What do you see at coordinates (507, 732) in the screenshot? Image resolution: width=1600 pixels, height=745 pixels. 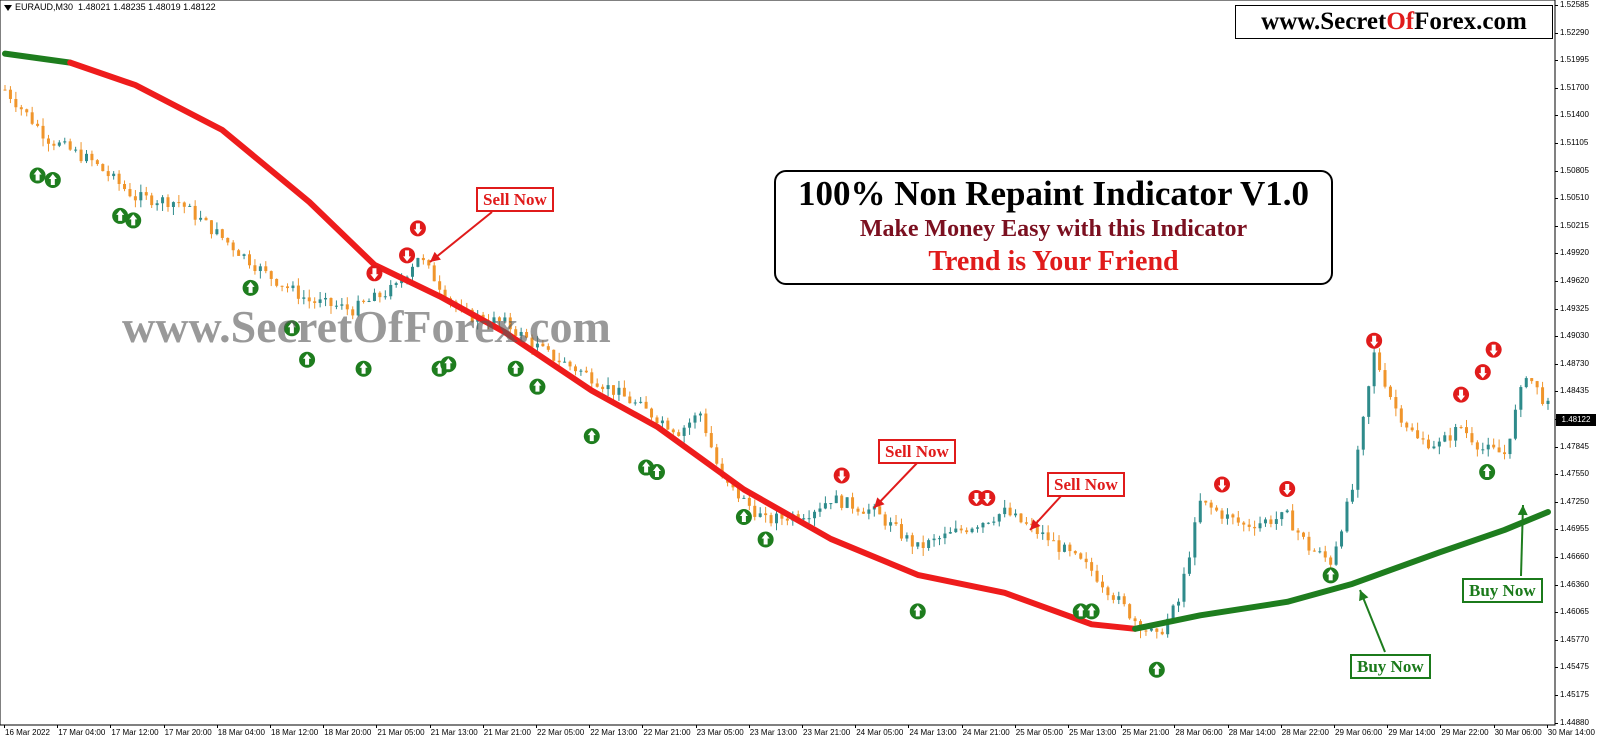 I see `time-axis-label: 21 Mar 21:00` at bounding box center [507, 732].